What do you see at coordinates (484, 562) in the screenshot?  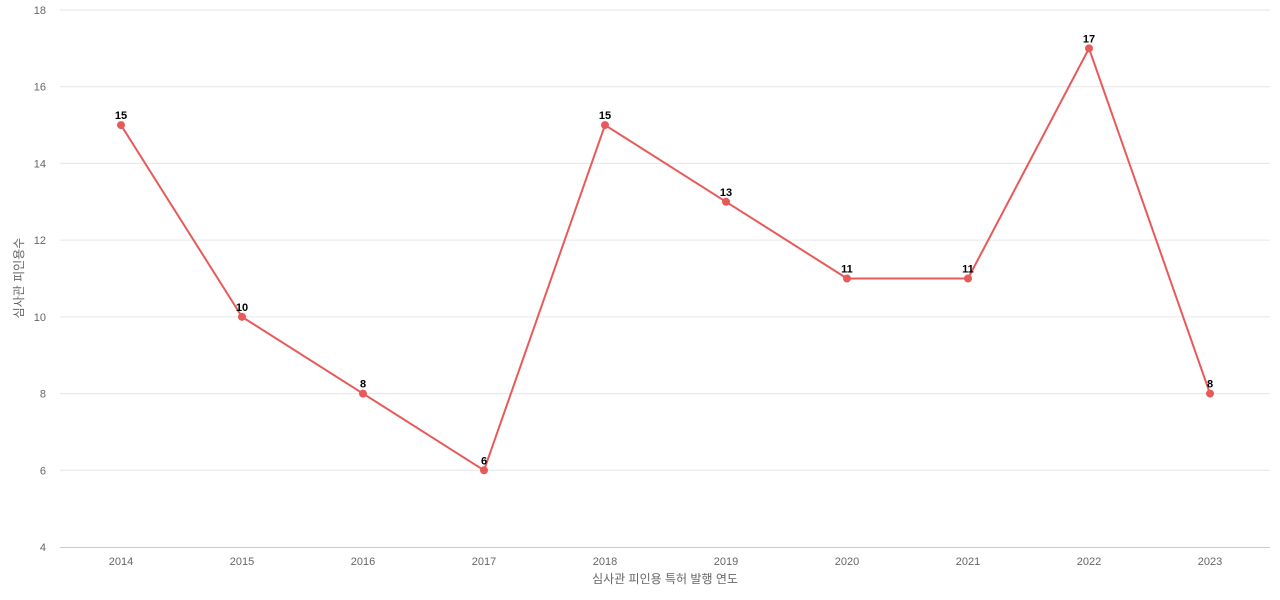 I see `x-tick-label: 2017` at bounding box center [484, 562].